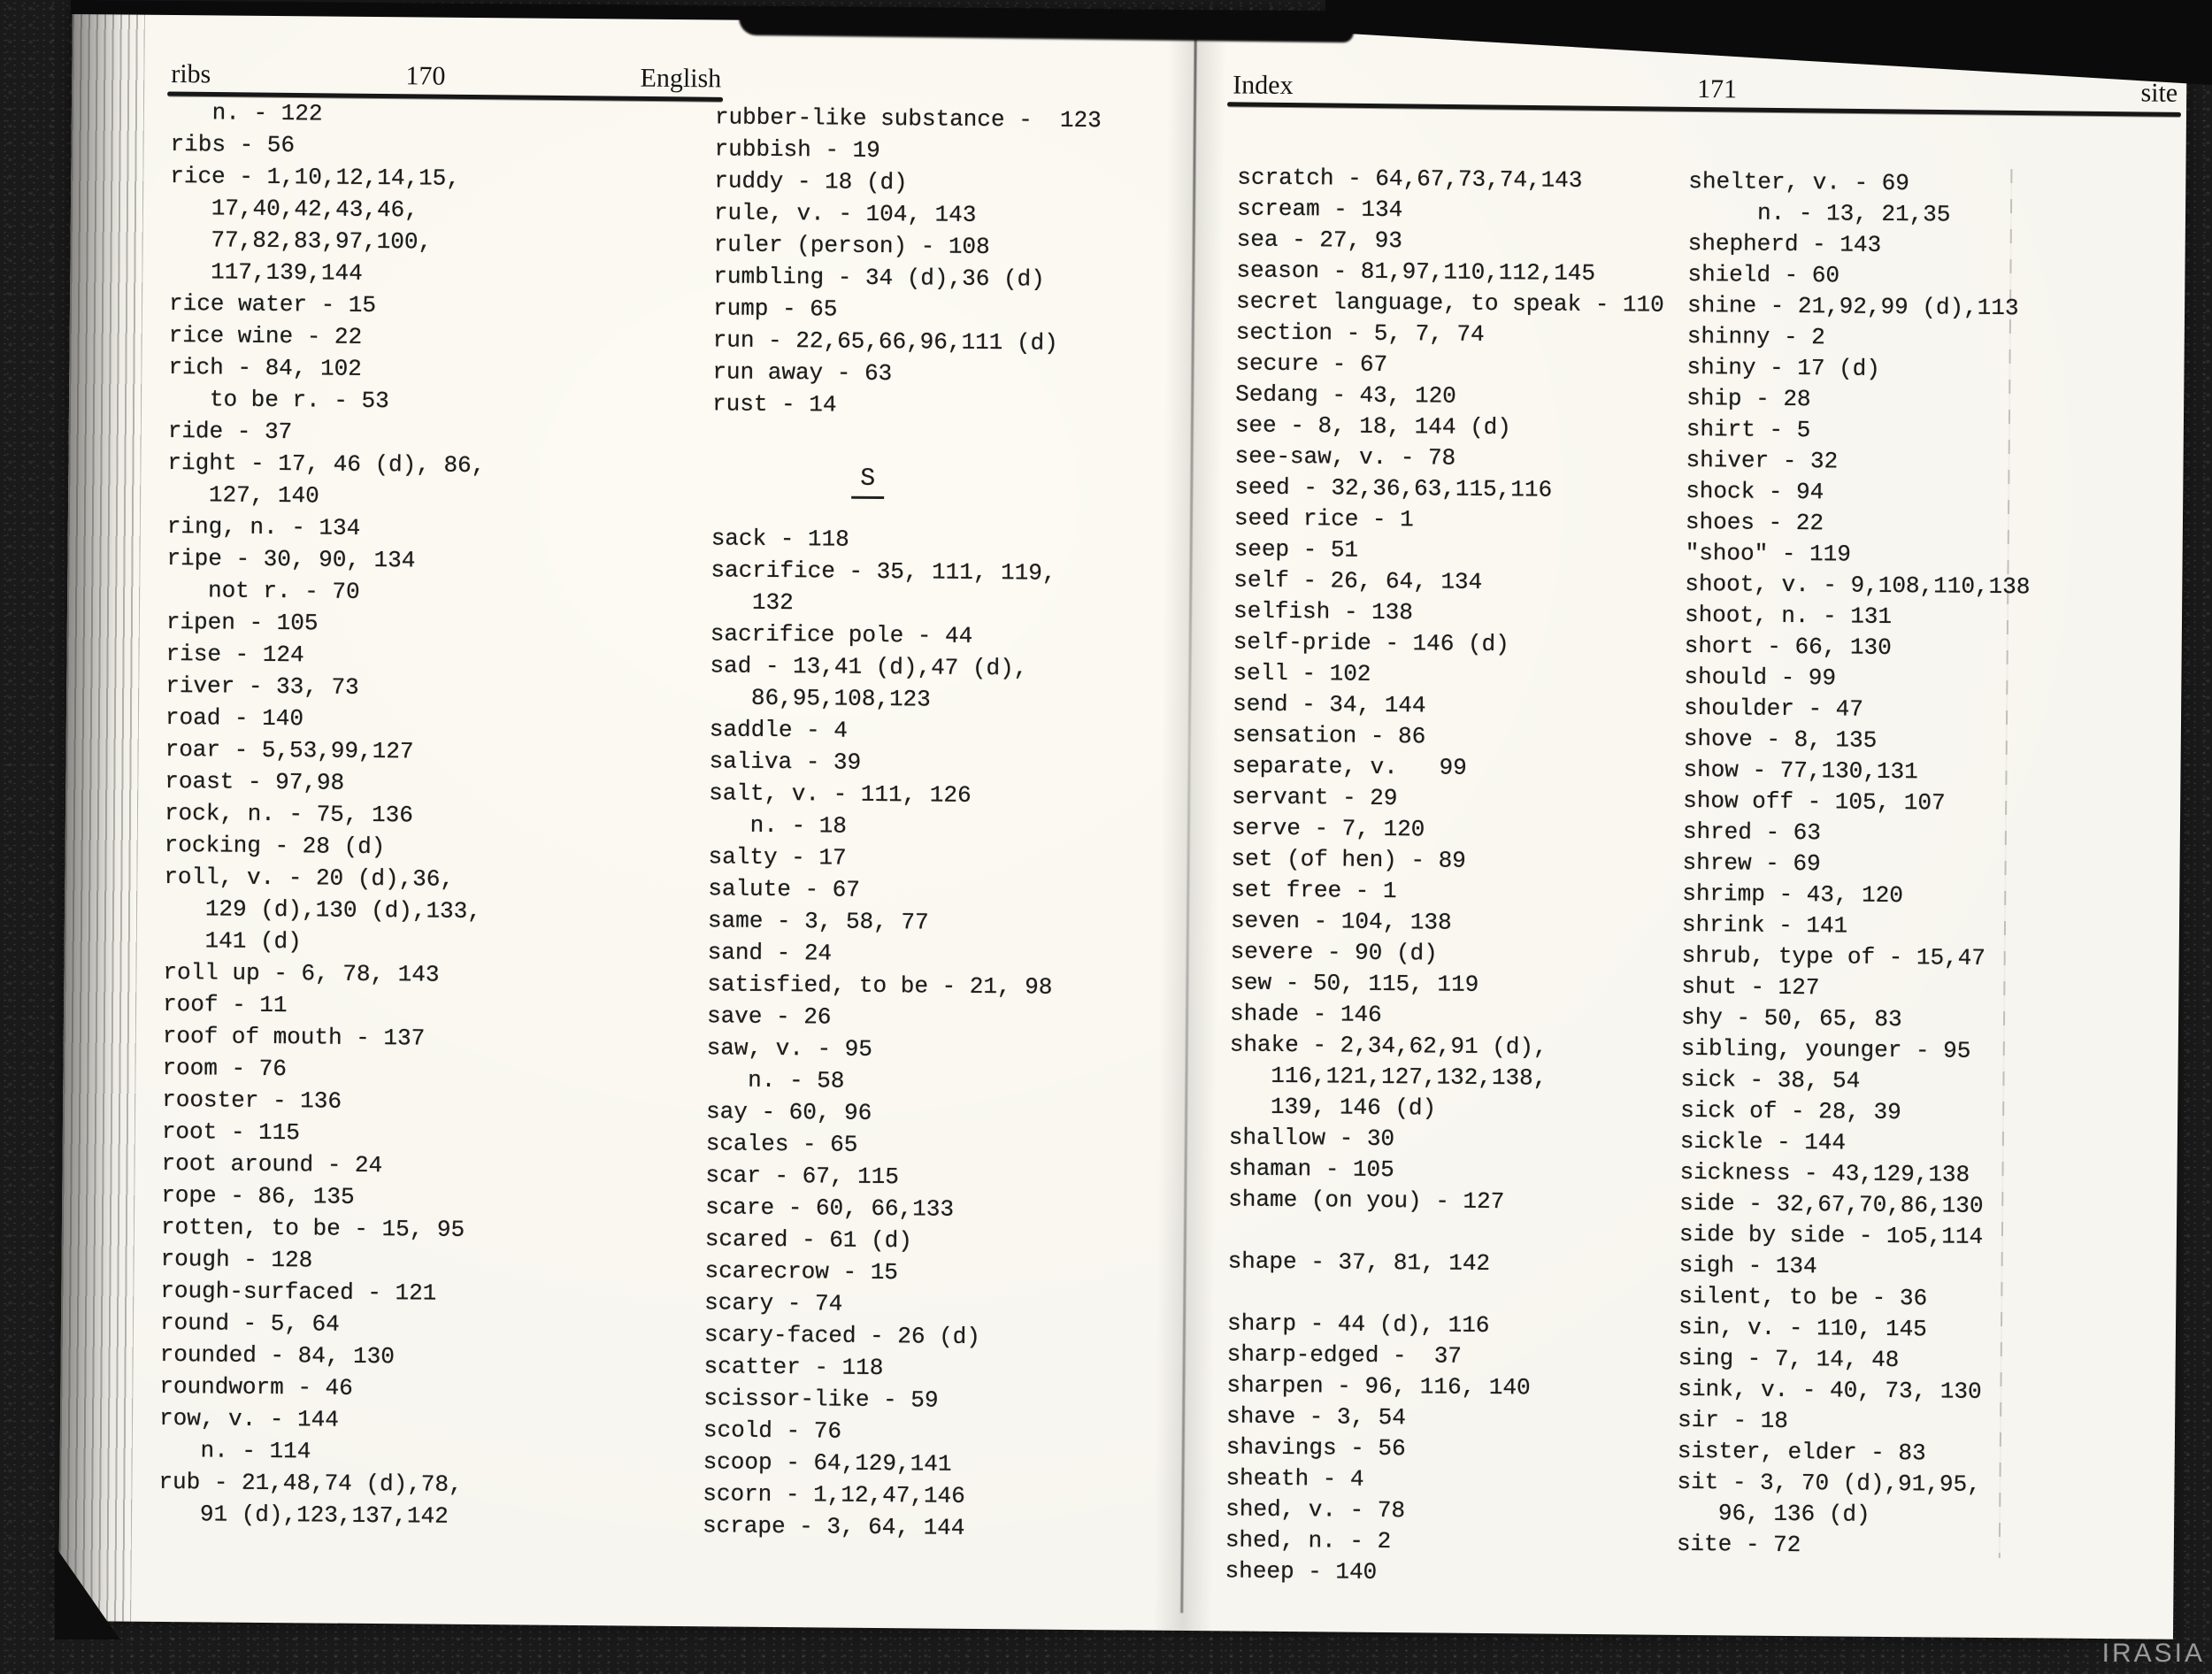  I want to click on section-letter-row: S, so click(1036, 484).